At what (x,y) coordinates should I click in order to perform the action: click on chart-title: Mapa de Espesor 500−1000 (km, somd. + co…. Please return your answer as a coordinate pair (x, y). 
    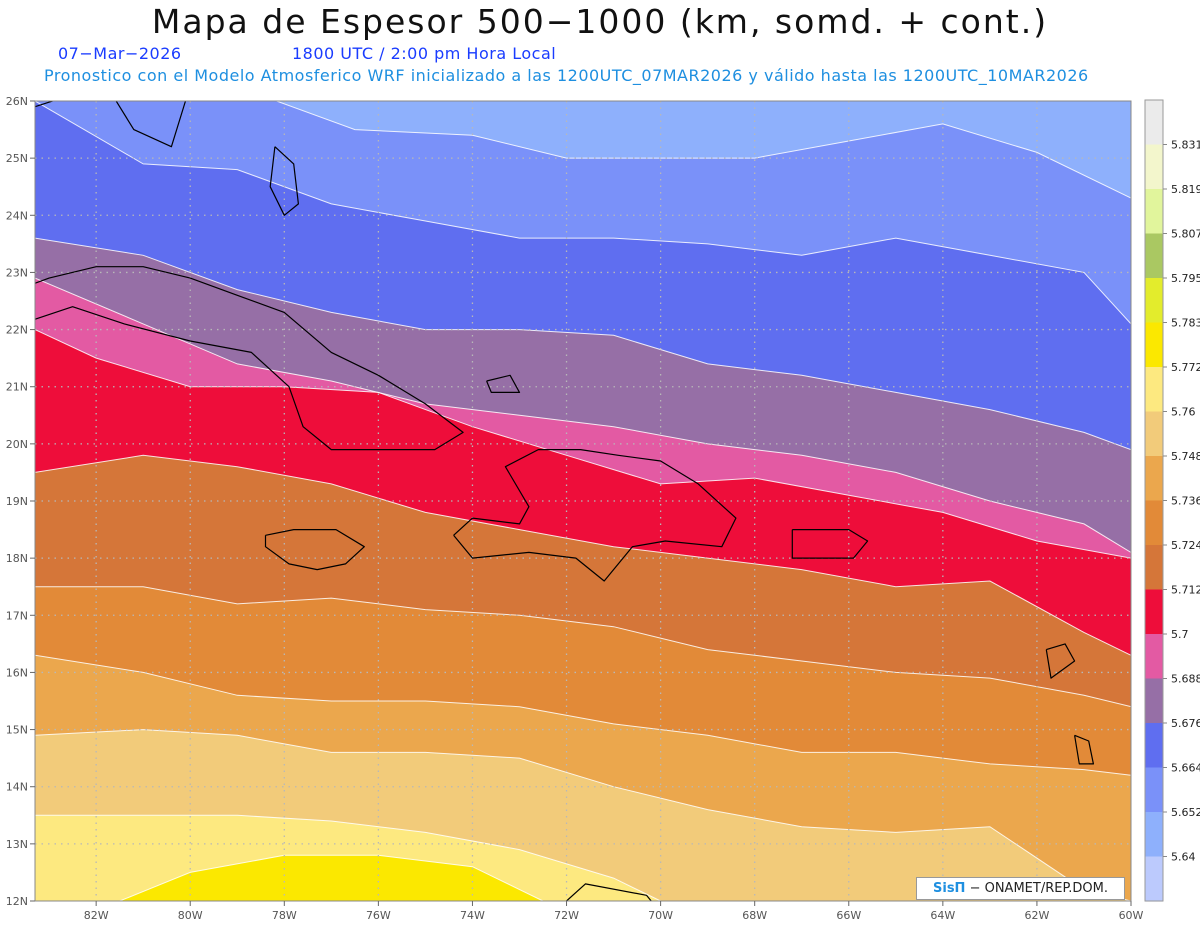
    Looking at the image, I should click on (600, 21).